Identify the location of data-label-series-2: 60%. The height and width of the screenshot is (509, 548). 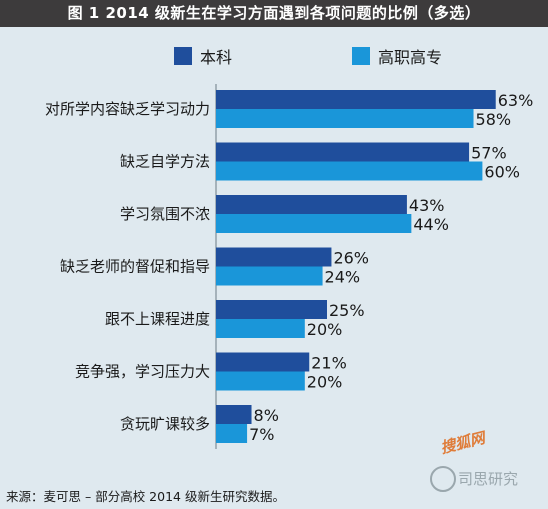
(502, 172).